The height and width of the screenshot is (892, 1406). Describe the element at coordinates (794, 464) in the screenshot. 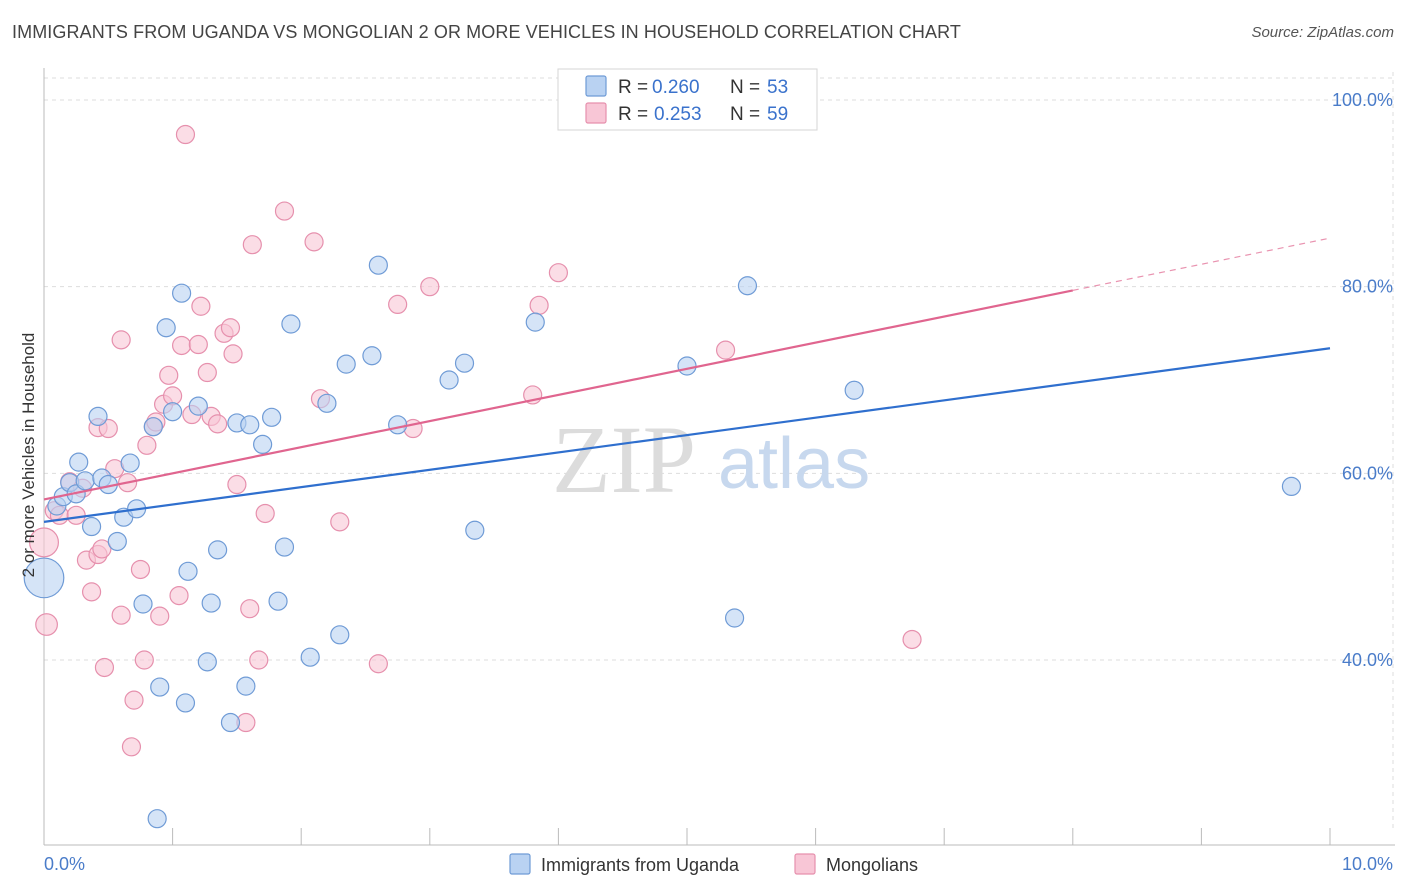

I see `watermark-atlas-text: atlas` at that location.